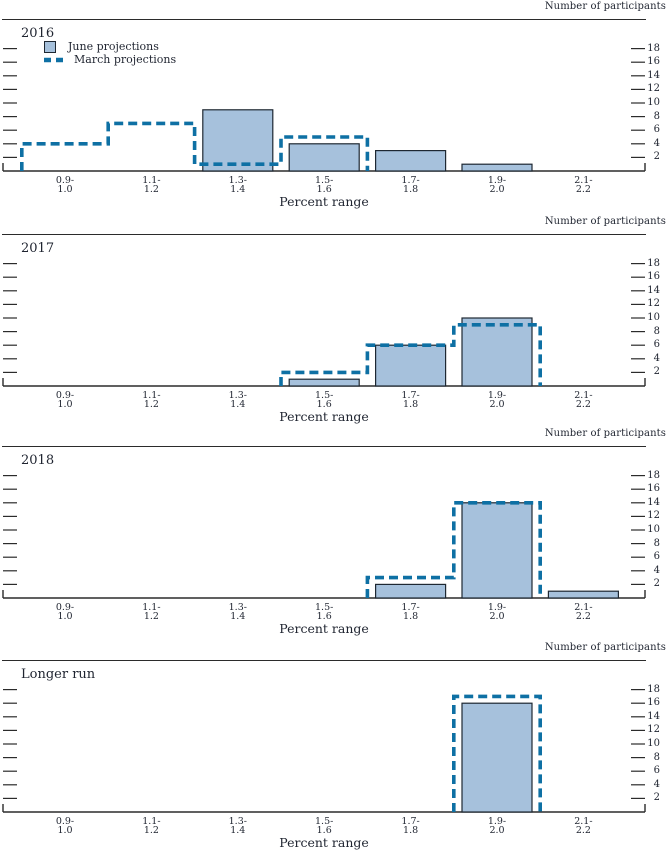  Describe the element at coordinates (151, 180) in the screenshot. I see `x-tick-line1: 1.1-` at that location.